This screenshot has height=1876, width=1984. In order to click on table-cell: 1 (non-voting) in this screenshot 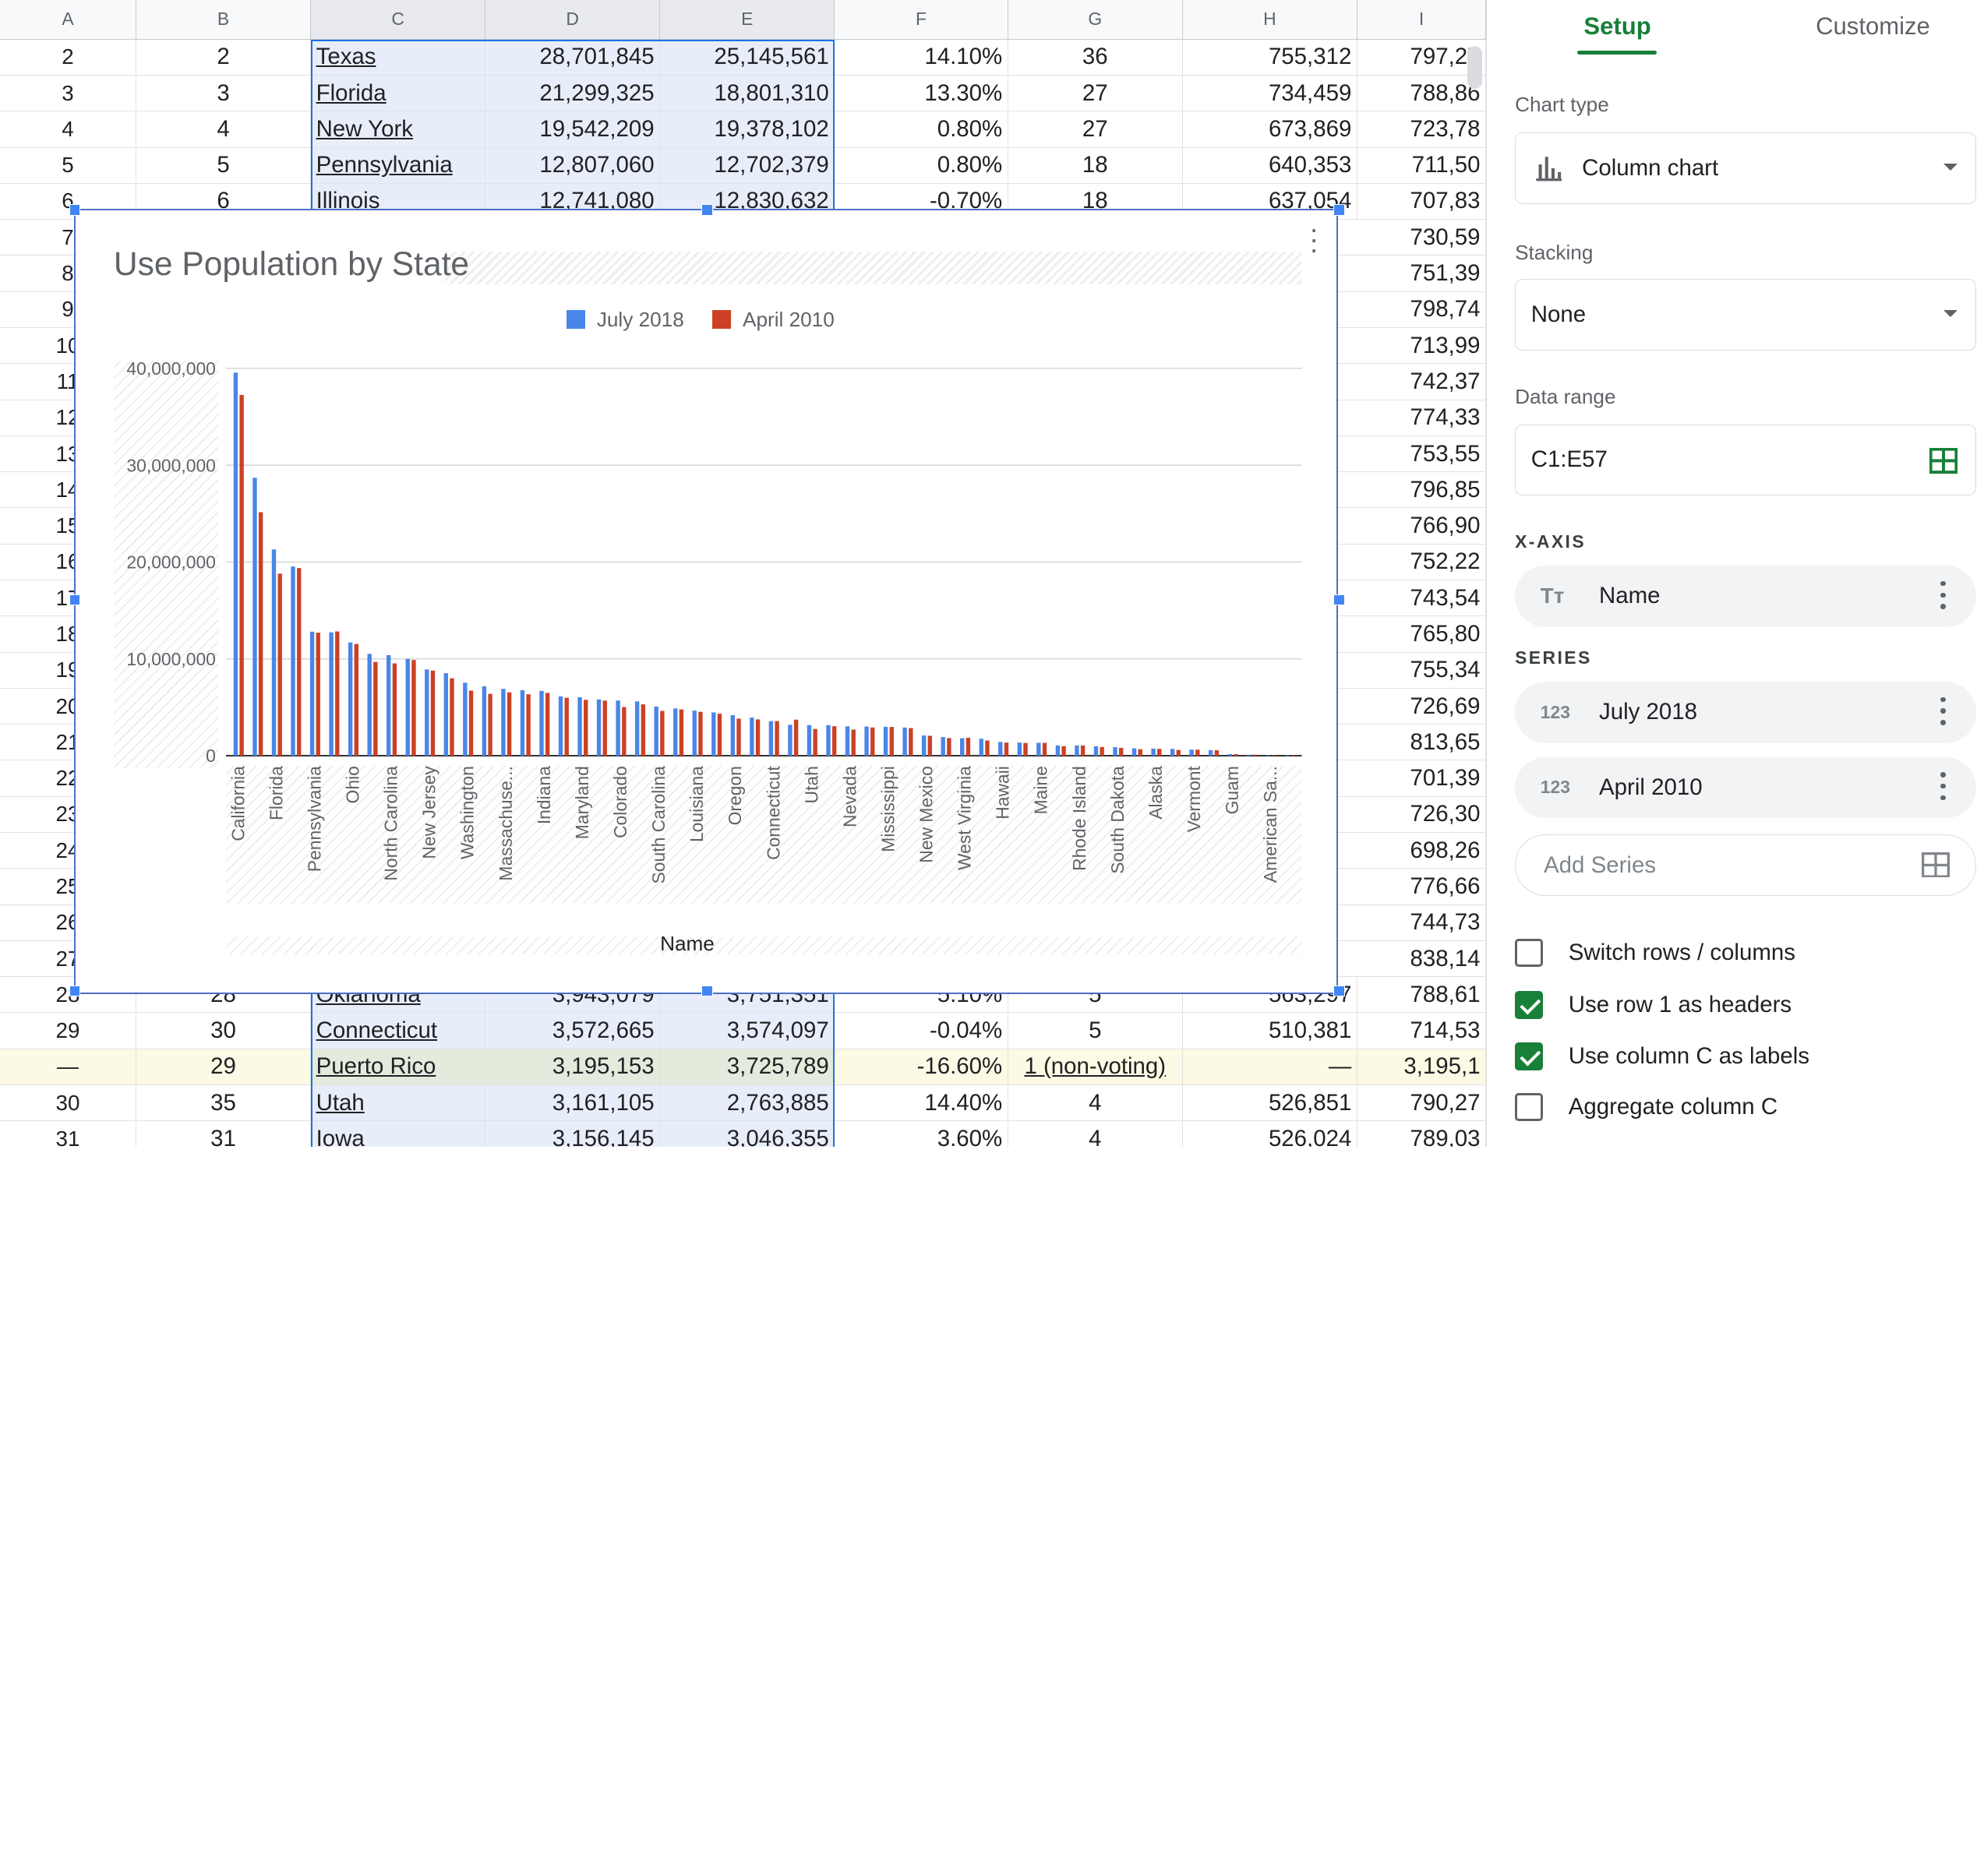, I will do `click(1095, 1067)`.